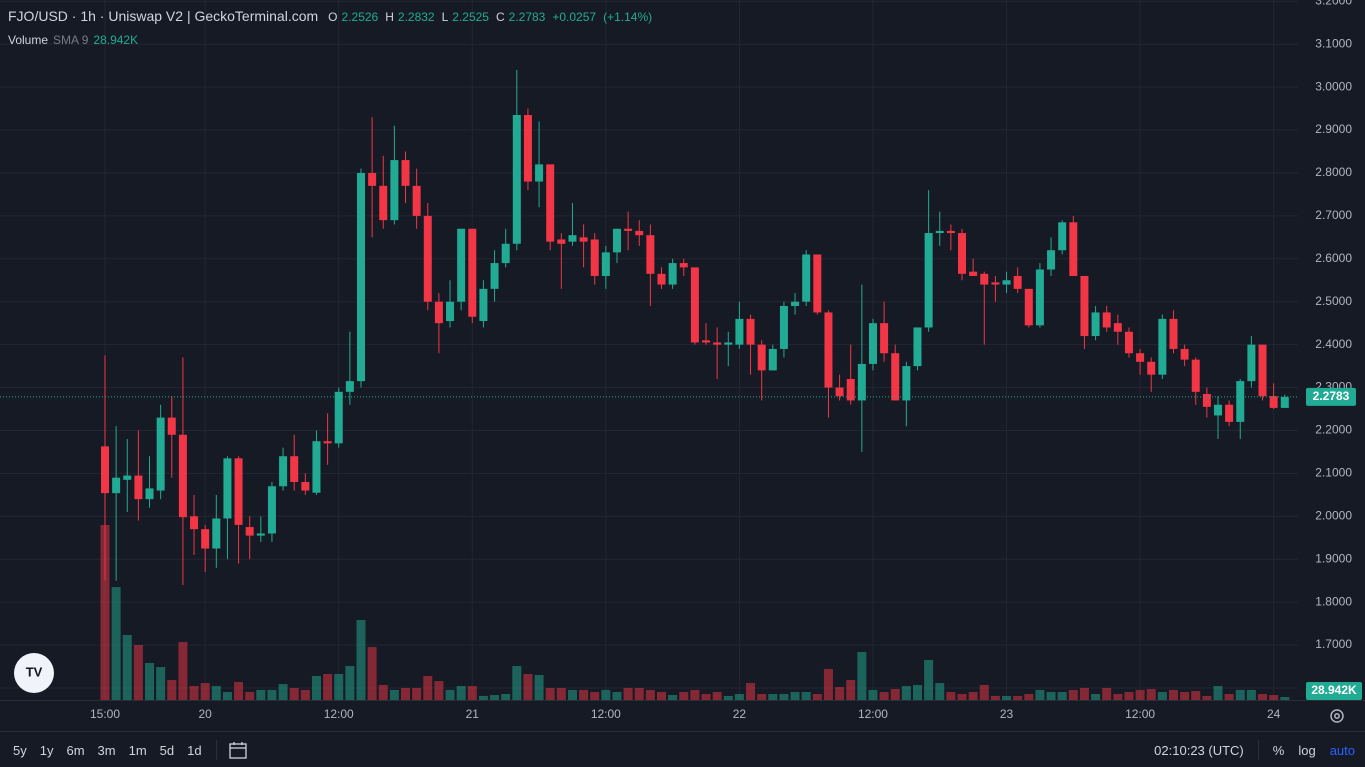 The height and width of the screenshot is (767, 1365). Describe the element at coordinates (1199, 750) in the screenshot. I see `clock: 02:10:23 (UTC)` at that location.